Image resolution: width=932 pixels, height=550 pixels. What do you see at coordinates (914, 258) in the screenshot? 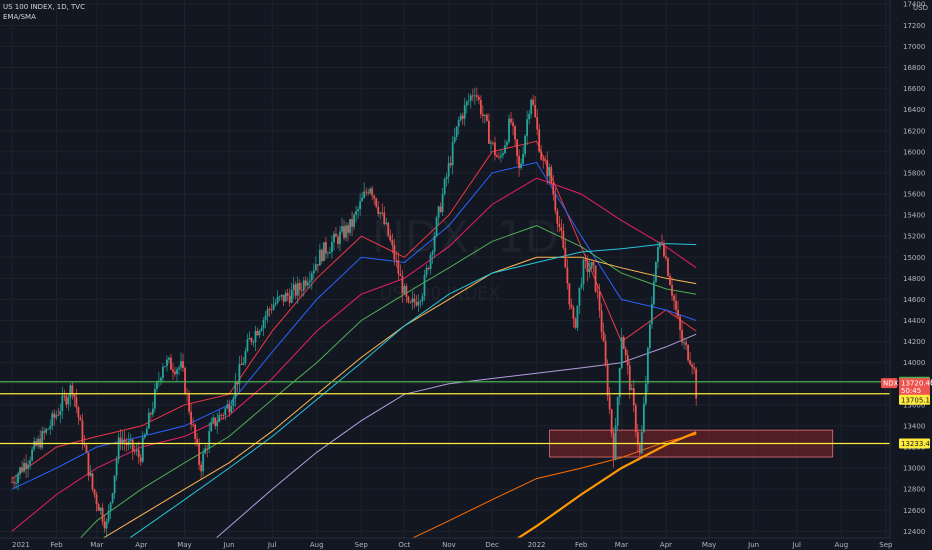
I see `price-tick-label: 15000` at bounding box center [914, 258].